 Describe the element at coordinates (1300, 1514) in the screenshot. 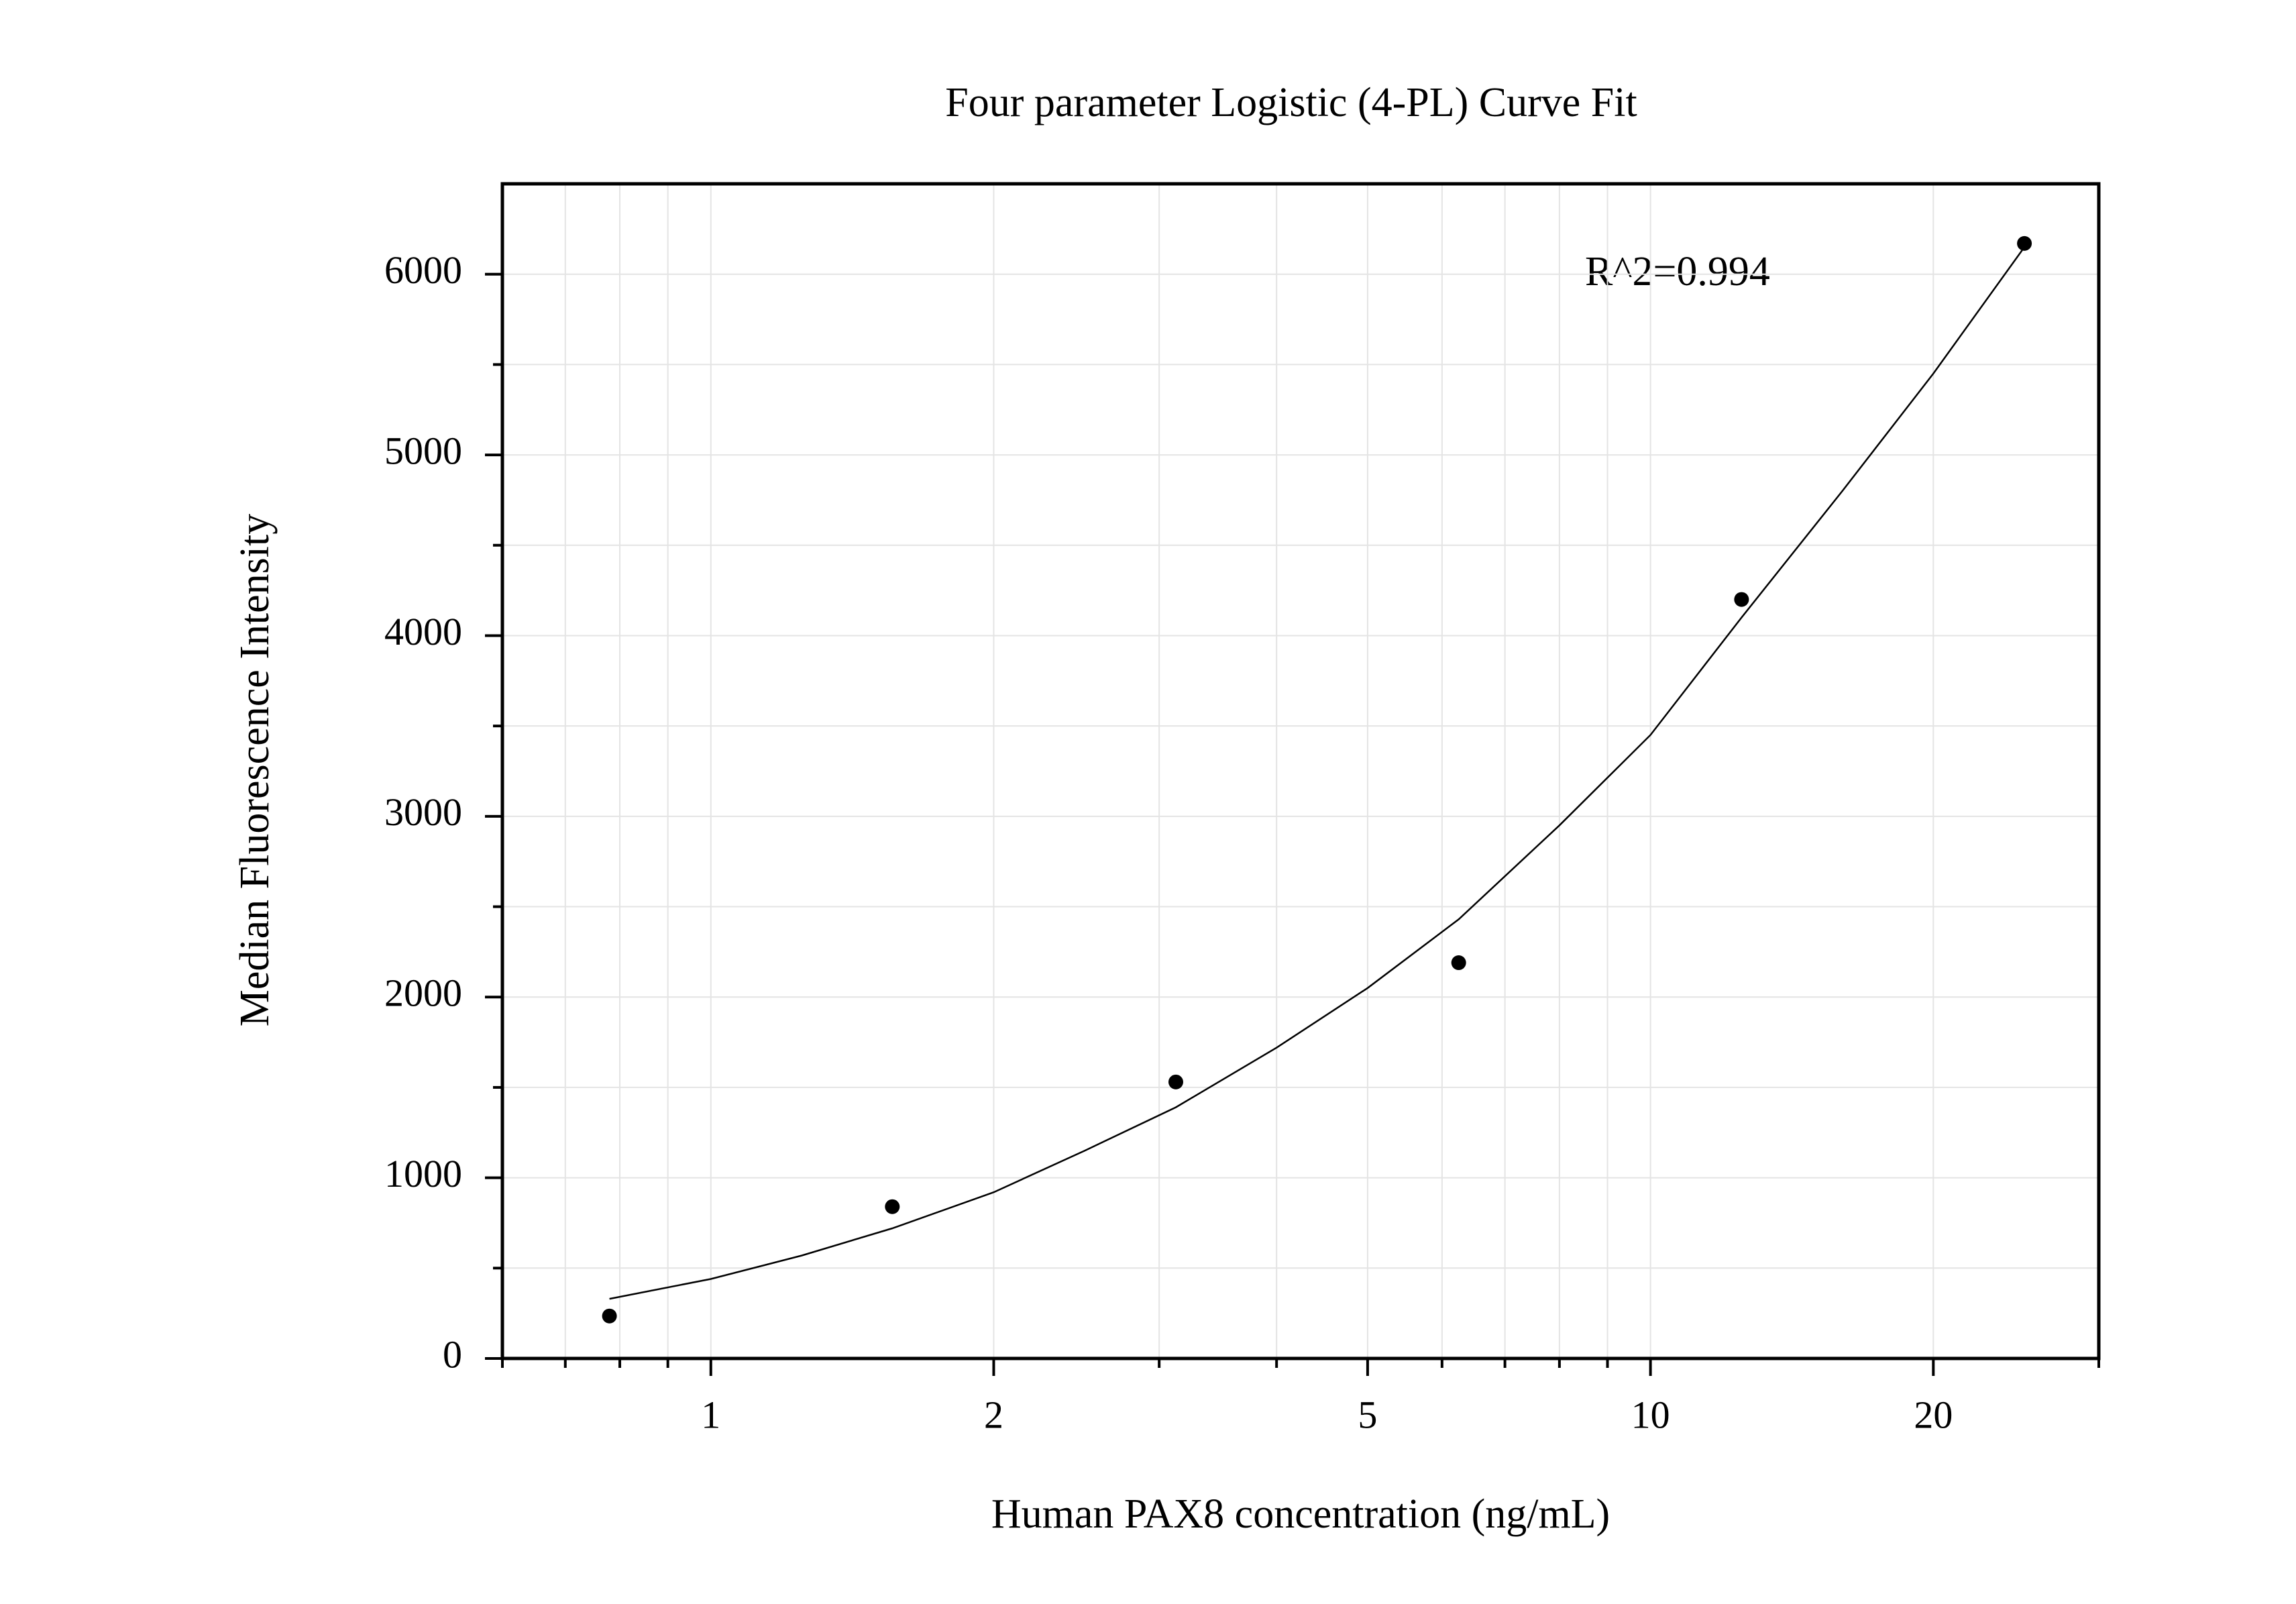

I see `x-axis-label: Human PAX8 concentration (ng/mL)` at that location.